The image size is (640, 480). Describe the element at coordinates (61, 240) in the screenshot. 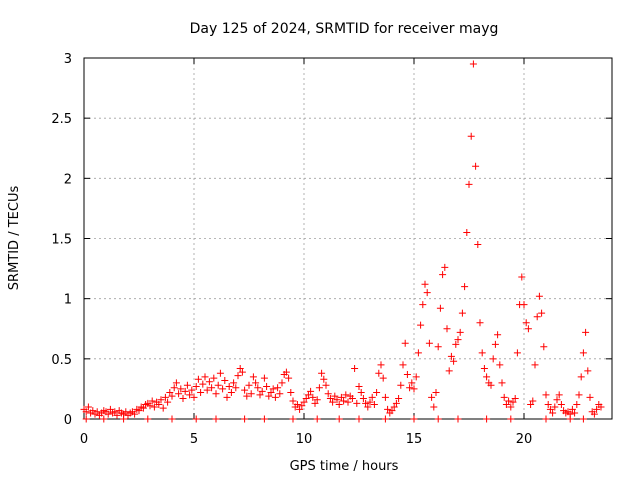

I see `y-tick-label: 1.5` at that location.